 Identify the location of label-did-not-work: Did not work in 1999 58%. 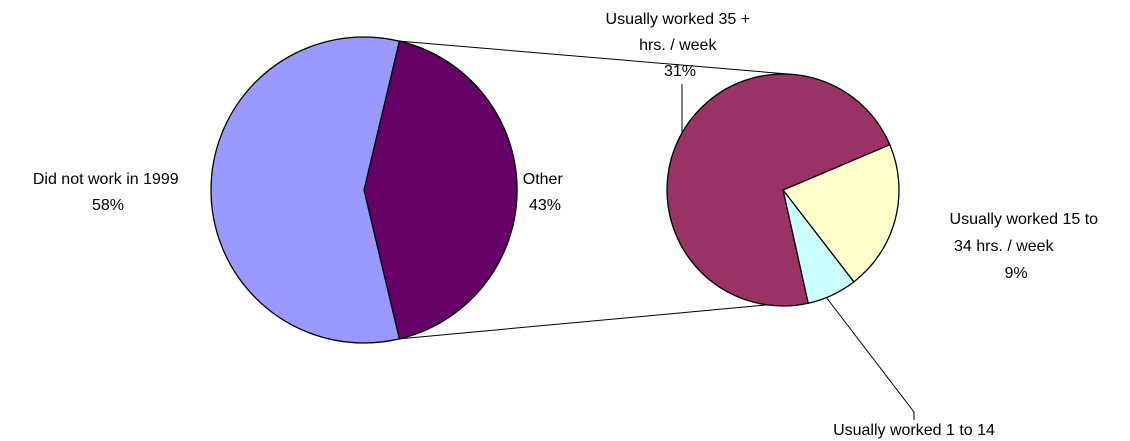
(108, 192).